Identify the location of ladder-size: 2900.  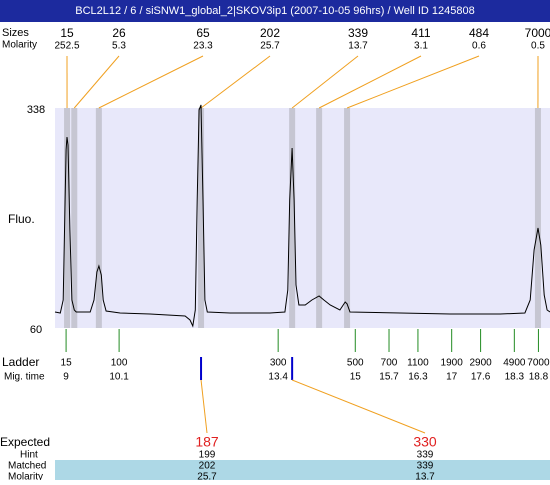
(480, 363).